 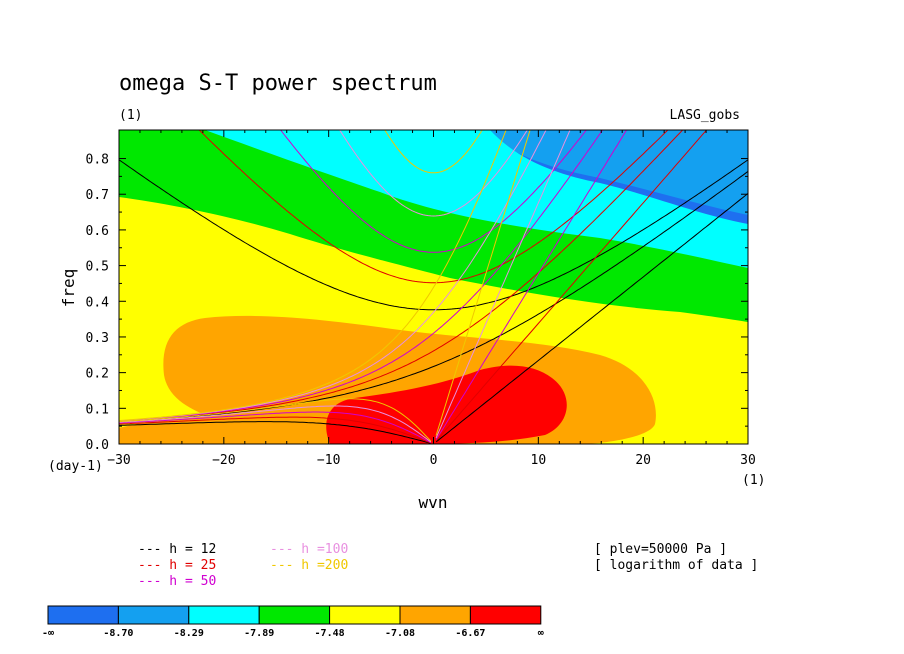 I want to click on colorbar: -∞ -8.70 -8.29 -7.89 -7.48 -7.08 -6.67 ∞, so click(x=293, y=622).